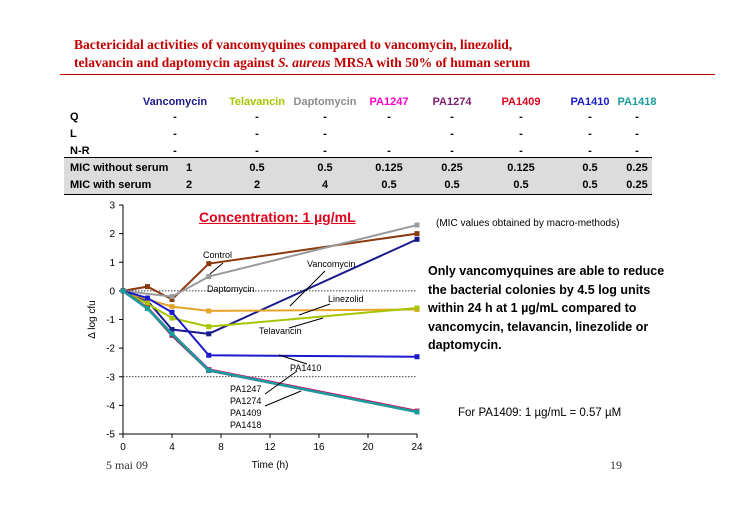  I want to click on column-header-daptomycin: Daptomycin, so click(325, 102).